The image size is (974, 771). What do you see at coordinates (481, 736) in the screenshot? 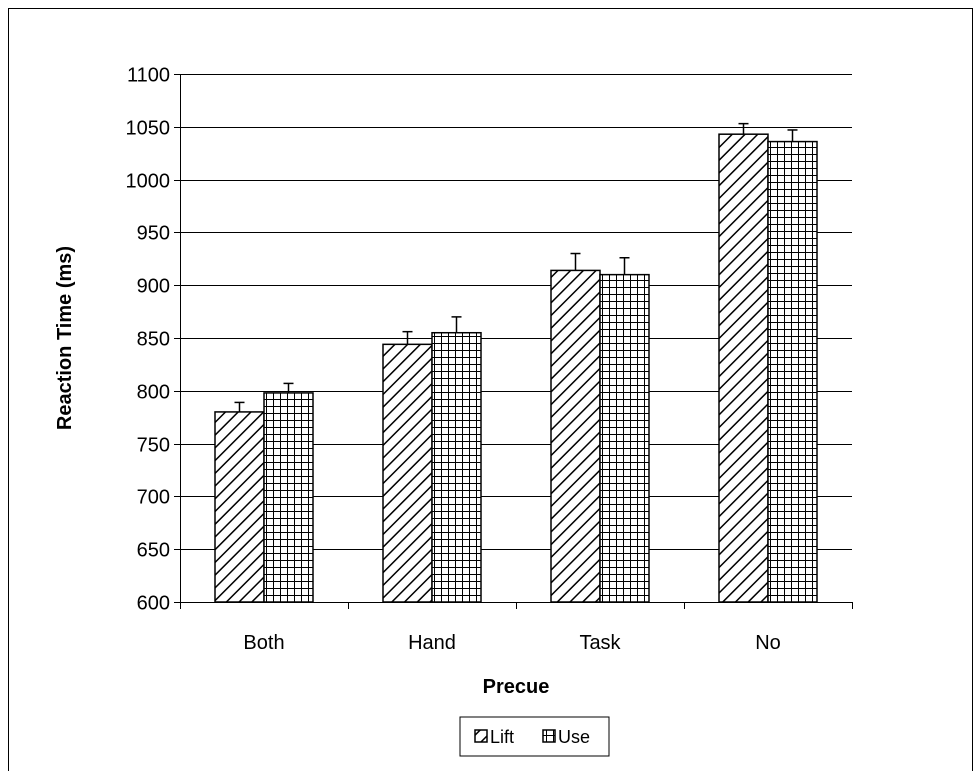
I see `legend-swatch-lift` at bounding box center [481, 736].